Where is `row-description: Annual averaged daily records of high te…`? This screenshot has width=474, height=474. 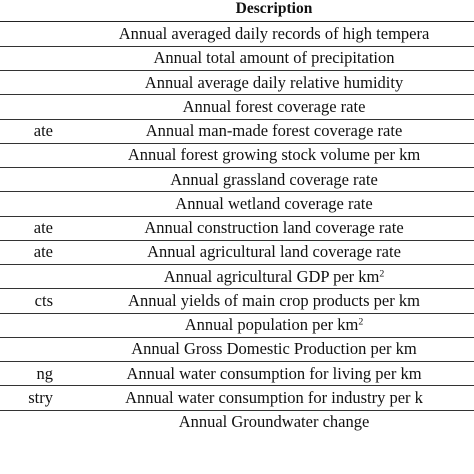
row-description: Annual averaged daily records of high te… is located at coordinates (274, 34).